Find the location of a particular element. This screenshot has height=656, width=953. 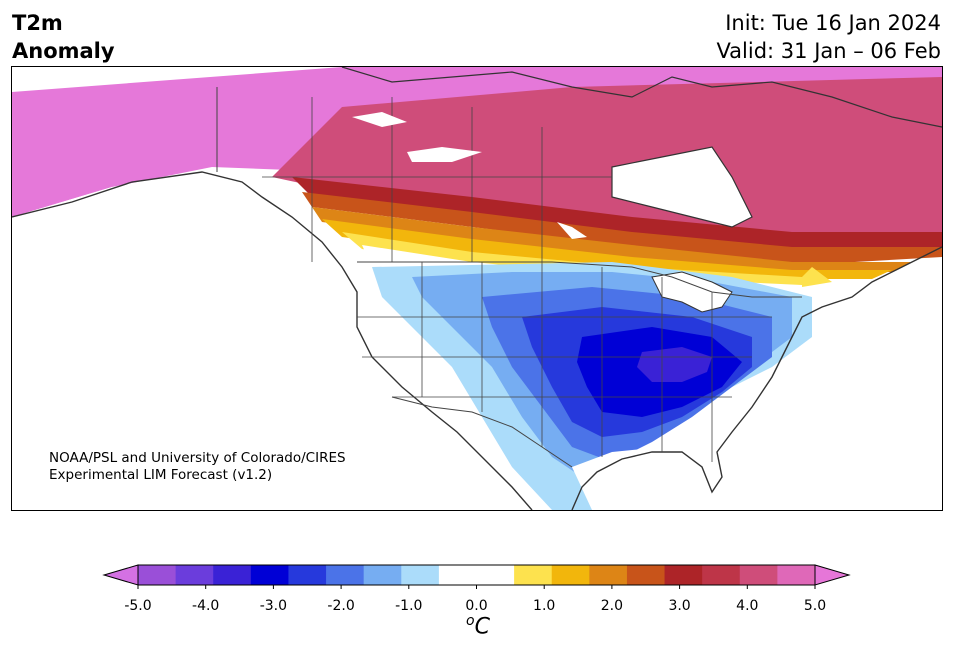

colorbar-extend-low is located at coordinates (120, 575).